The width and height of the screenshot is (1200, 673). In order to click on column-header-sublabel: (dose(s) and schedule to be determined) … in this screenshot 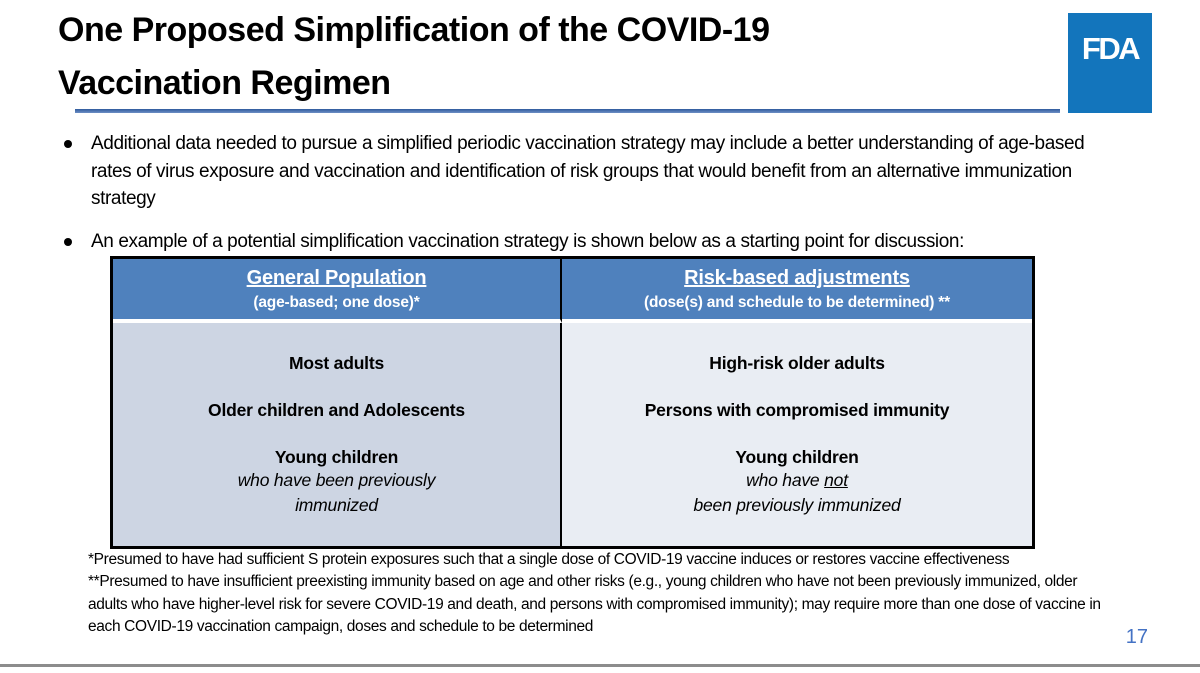, I will do `click(797, 302)`.